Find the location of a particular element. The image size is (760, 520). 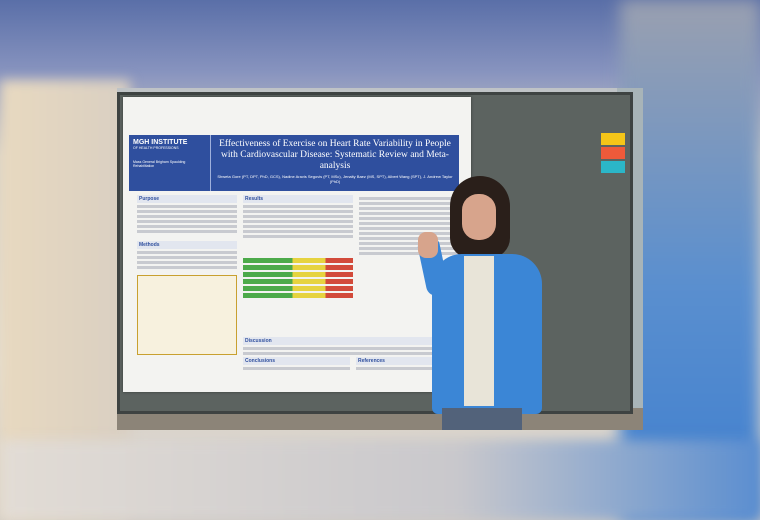

sticky-note-red is located at coordinates (613, 153).